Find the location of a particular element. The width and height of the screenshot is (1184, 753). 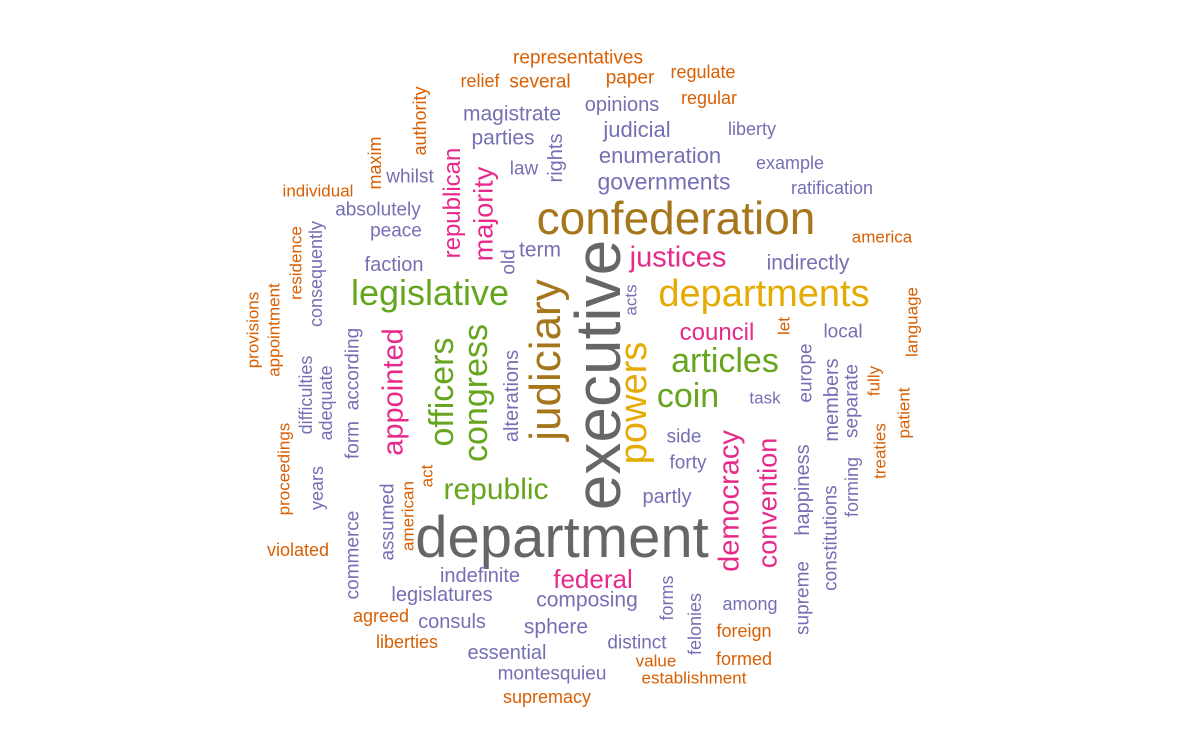

word-appointment: appointment is located at coordinates (274, 330).